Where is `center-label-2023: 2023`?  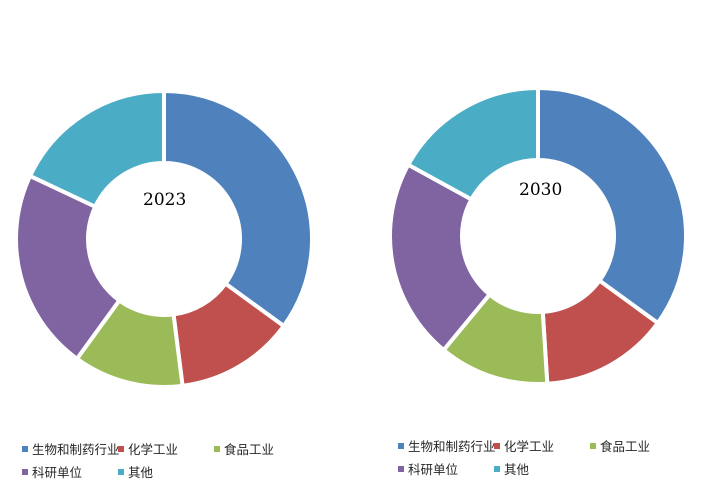
center-label-2023: 2023 is located at coordinates (165, 200).